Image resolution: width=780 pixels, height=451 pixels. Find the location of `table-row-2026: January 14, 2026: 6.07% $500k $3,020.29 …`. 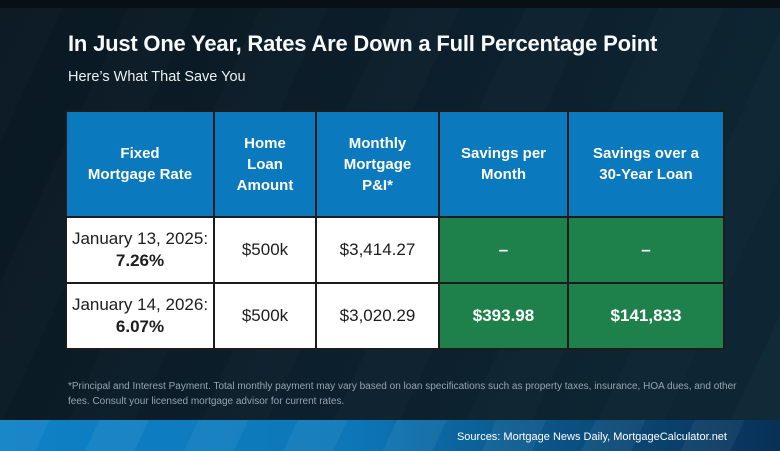

table-row-2026: January 14, 2026: 6.07% $500k $3,020.29 … is located at coordinates (395, 316).